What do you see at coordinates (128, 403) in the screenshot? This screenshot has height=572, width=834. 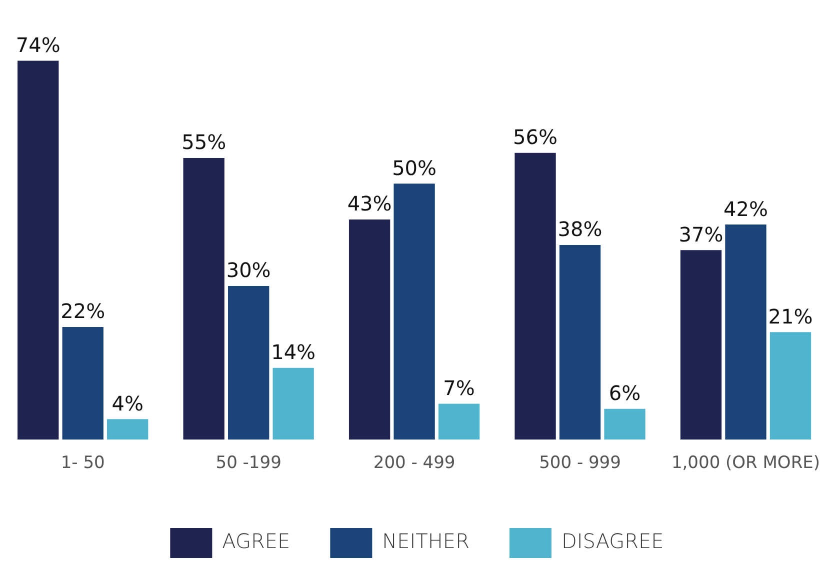 I see `data-label: 4%` at bounding box center [128, 403].